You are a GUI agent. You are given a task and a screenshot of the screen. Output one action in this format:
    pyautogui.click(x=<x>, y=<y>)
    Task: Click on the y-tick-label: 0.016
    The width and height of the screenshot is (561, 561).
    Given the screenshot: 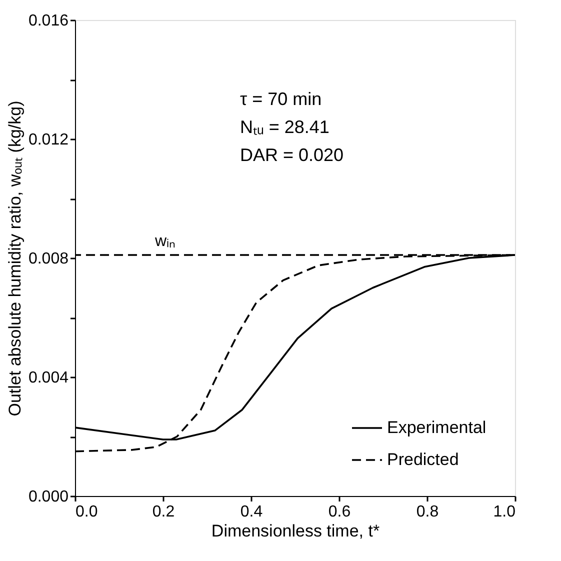 What is the action you would take?
    pyautogui.click(x=48, y=21)
    